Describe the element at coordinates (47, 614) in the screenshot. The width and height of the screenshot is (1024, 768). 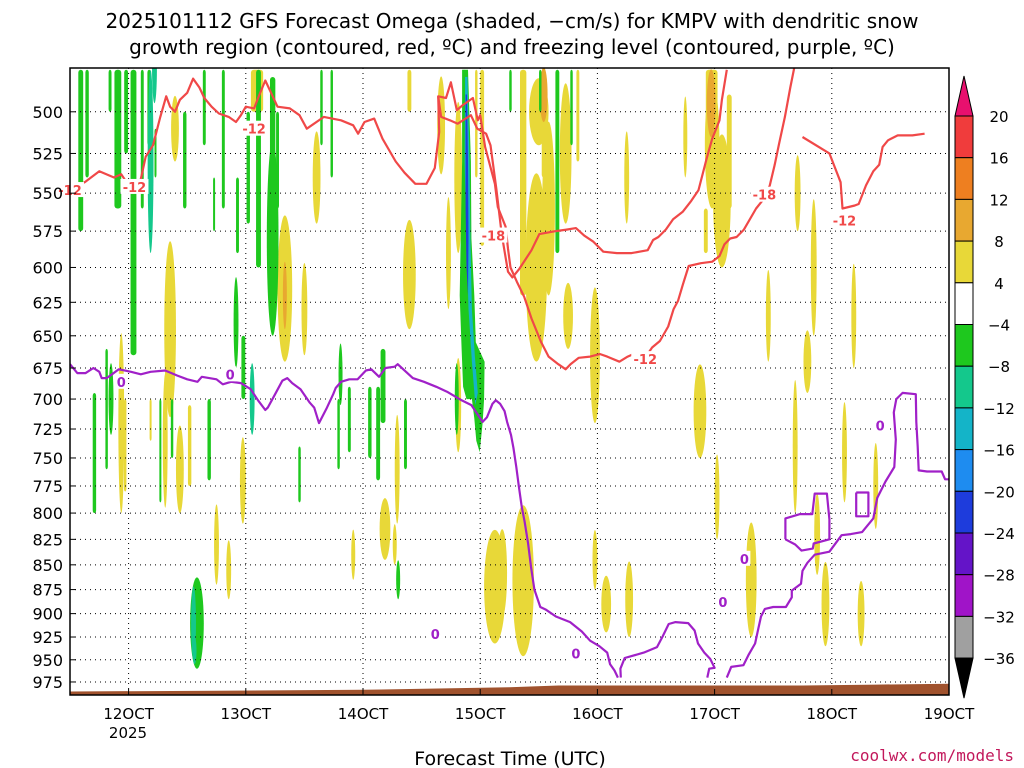
I see `pressure-tick-label: 900` at that location.